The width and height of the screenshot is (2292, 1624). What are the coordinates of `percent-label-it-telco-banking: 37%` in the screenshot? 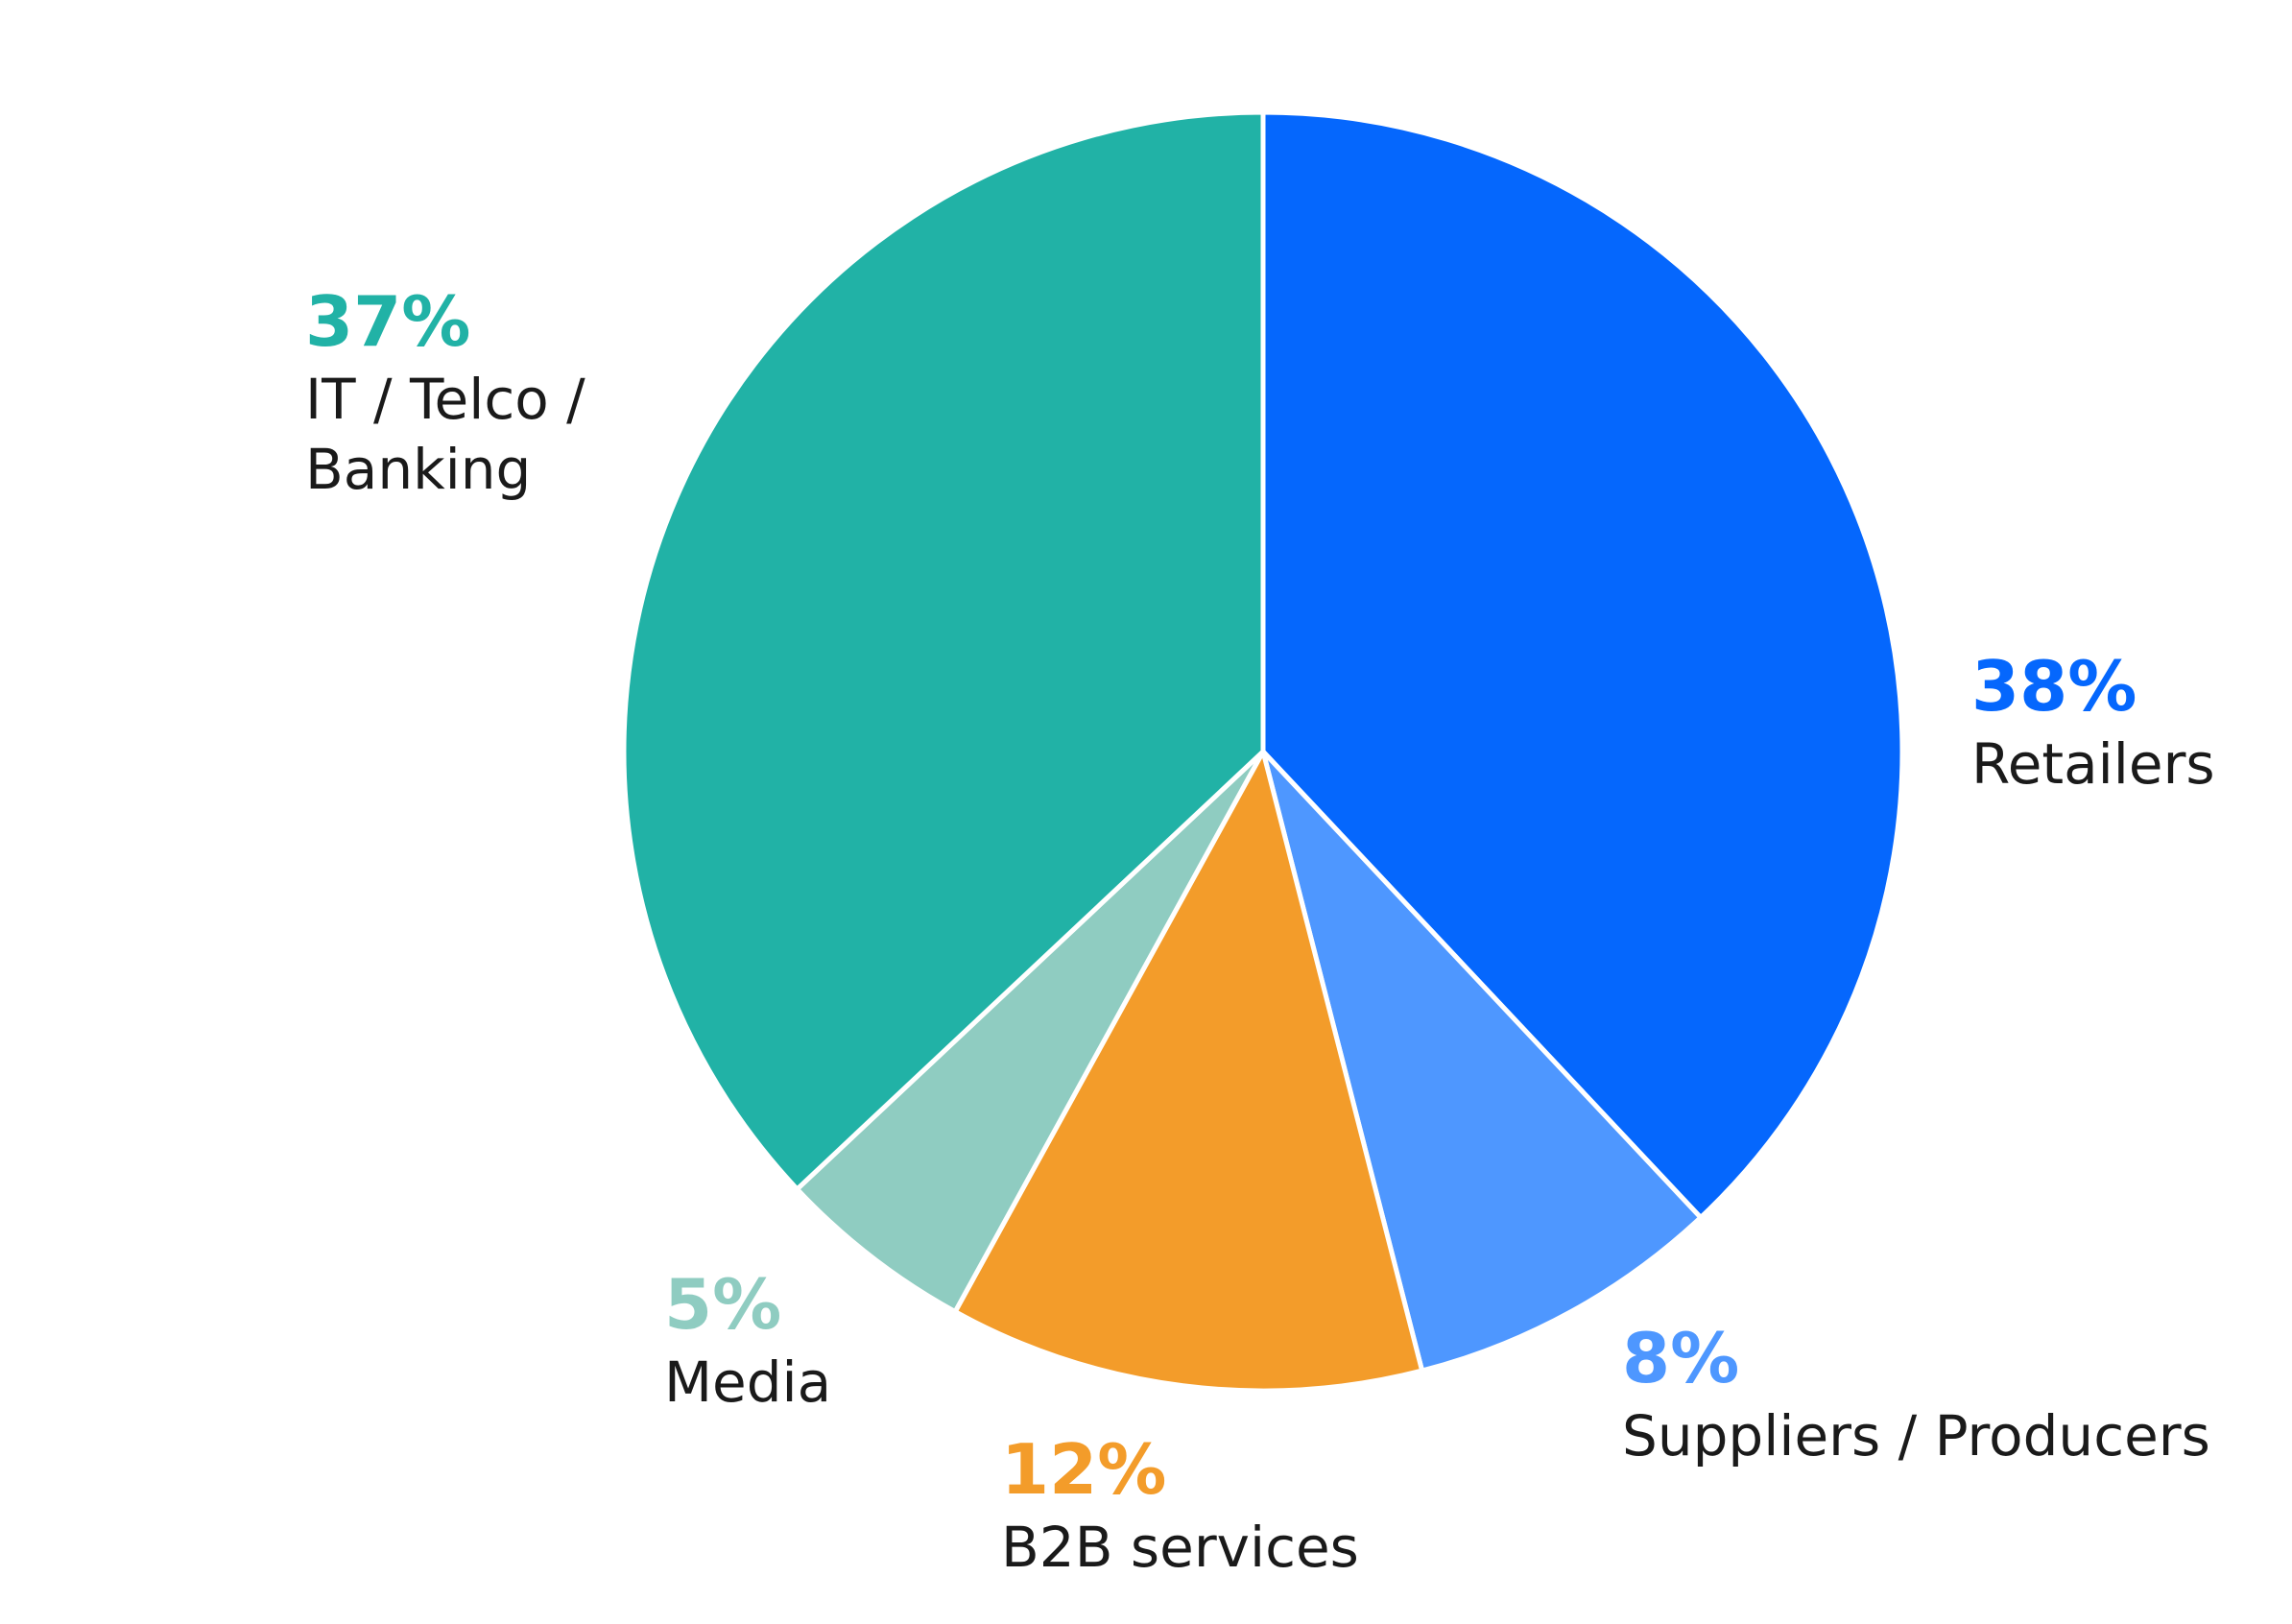 It's located at (388, 321).